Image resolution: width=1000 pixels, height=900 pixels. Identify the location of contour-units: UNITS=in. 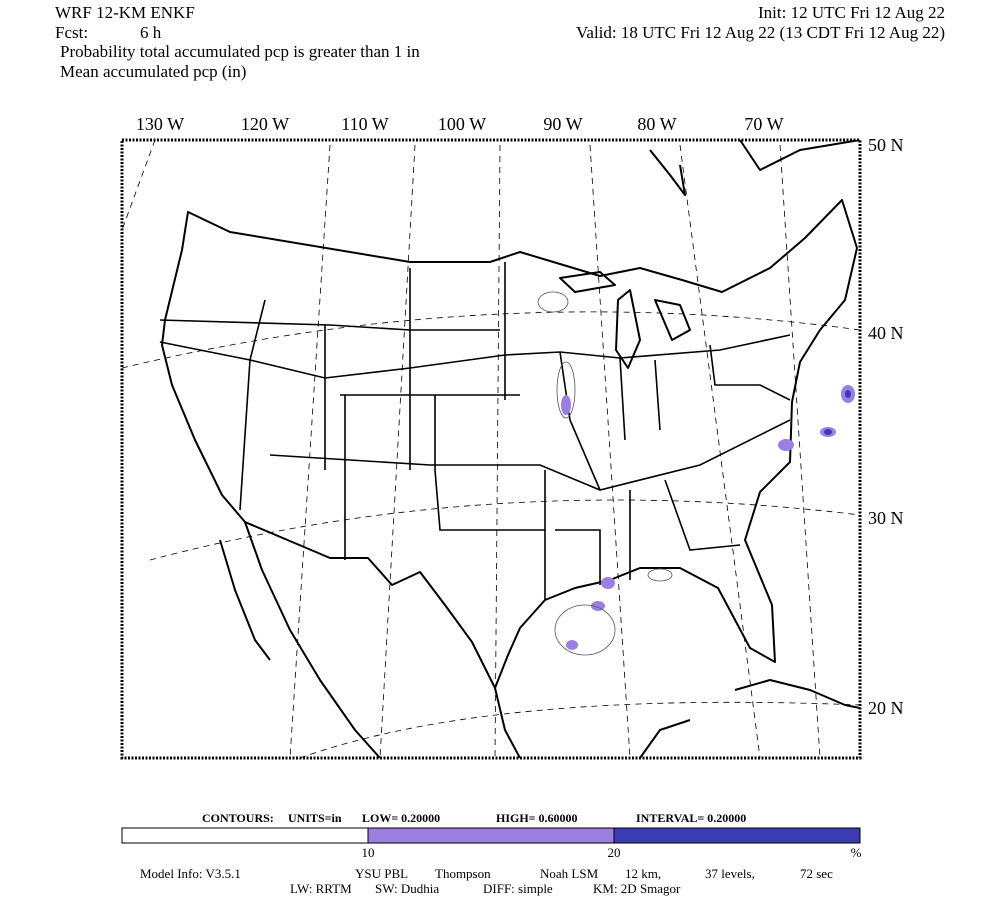
(315, 818).